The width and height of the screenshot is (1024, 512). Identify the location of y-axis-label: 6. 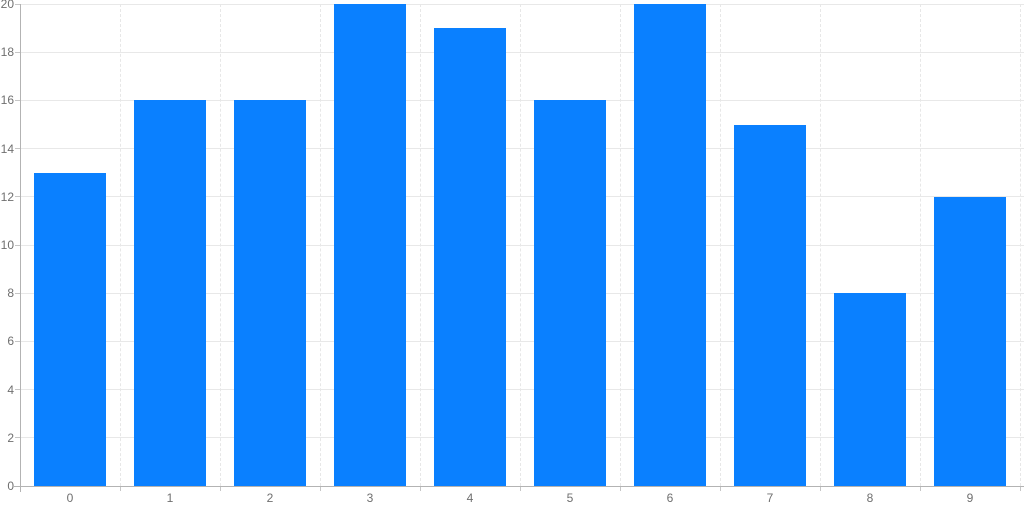
(10, 341).